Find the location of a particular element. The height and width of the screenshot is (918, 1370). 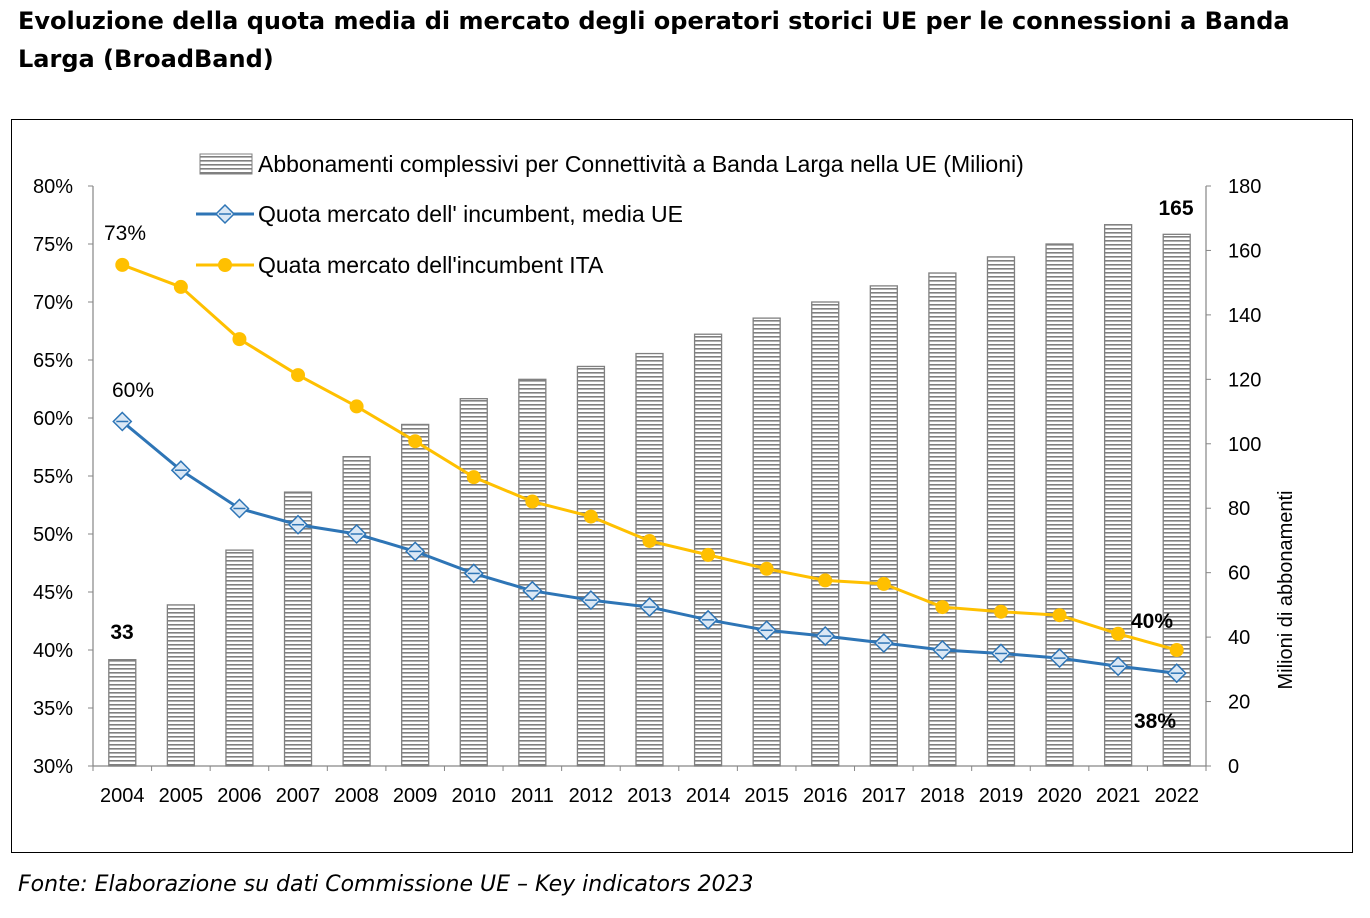

right-tick-label: 0 is located at coordinates (1233, 767).